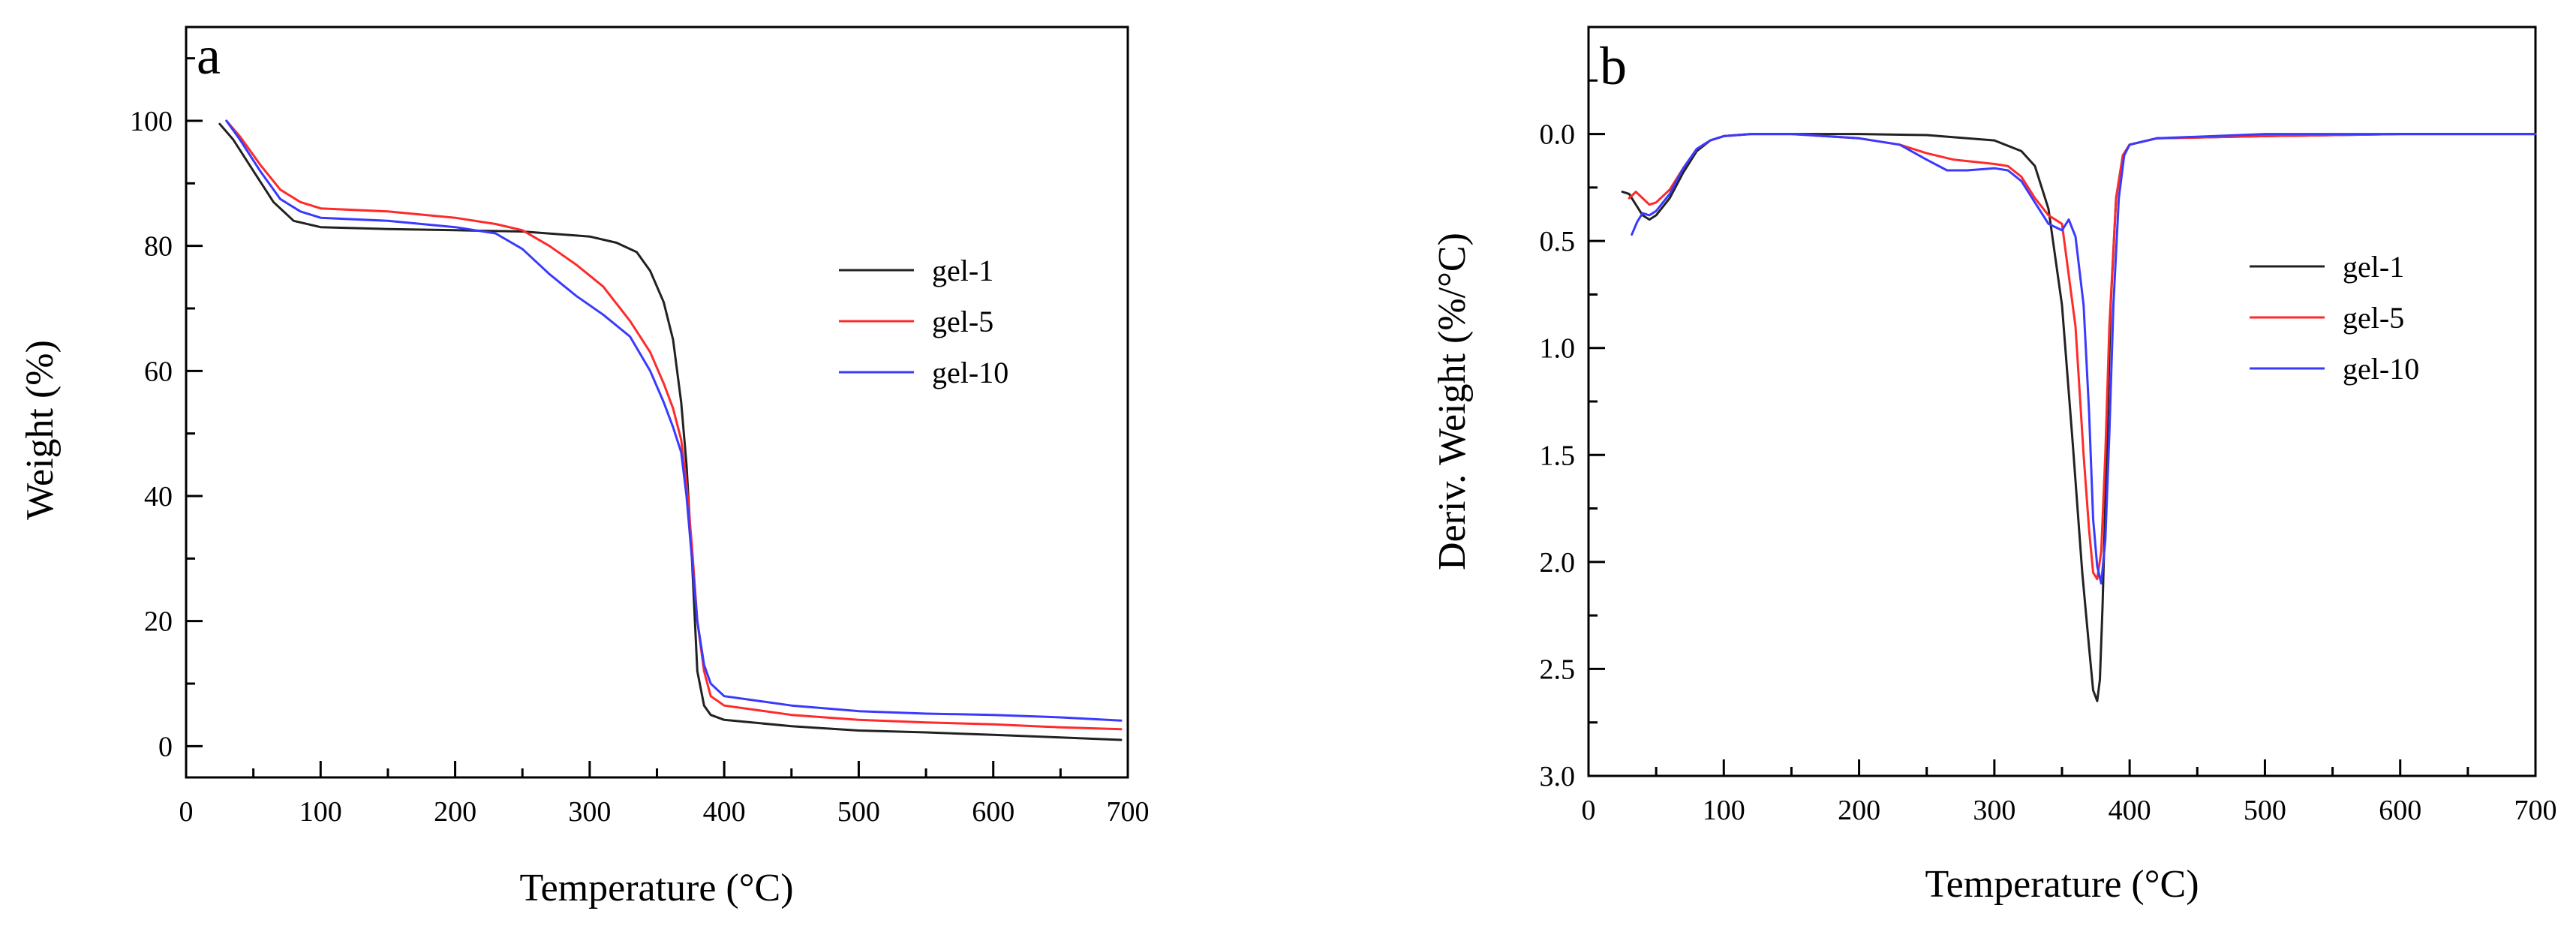 The width and height of the screenshot is (2576, 929). Describe the element at coordinates (1558, 670) in the screenshot. I see `panel-b-y-tick-label: 2.5` at that location.